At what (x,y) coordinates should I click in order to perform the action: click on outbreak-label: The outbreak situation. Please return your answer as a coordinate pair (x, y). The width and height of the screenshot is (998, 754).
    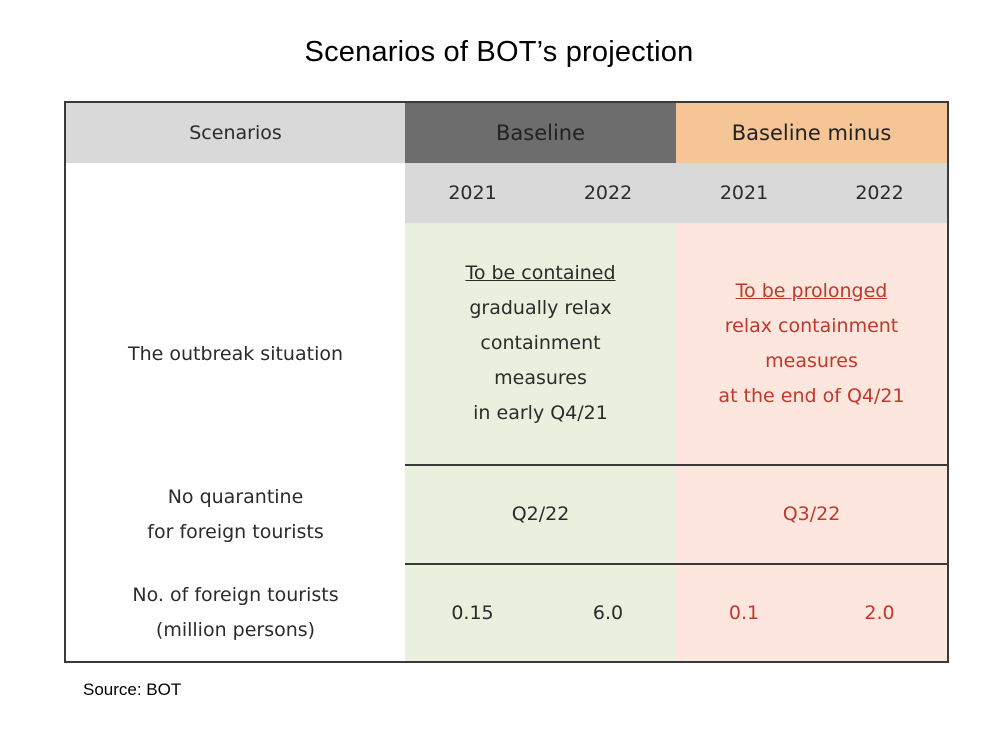
    Looking at the image, I should click on (235, 344).